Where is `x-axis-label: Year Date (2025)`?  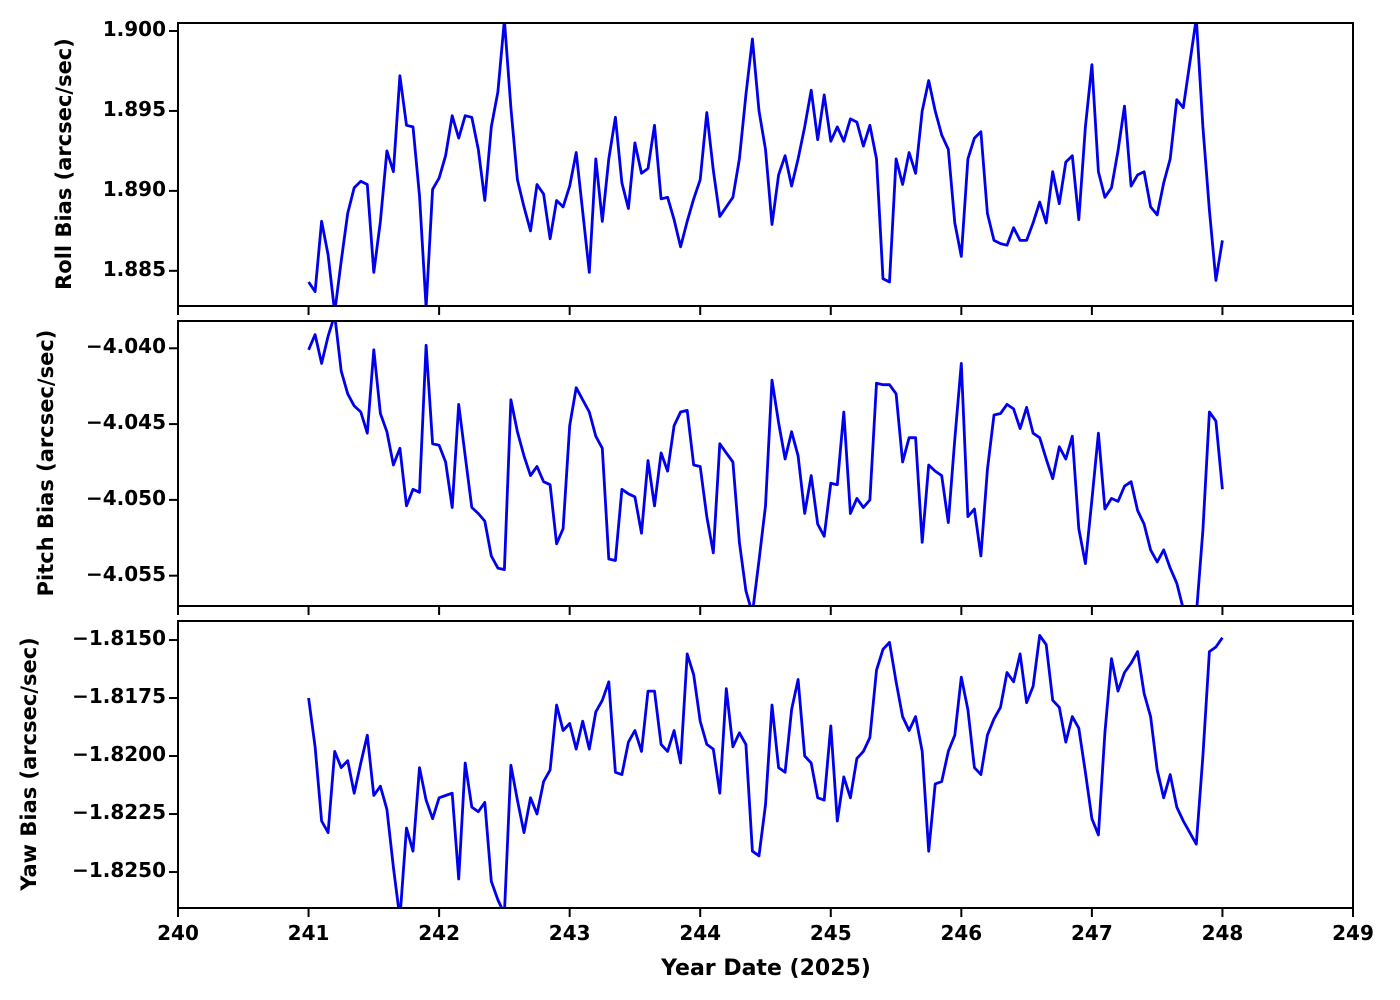 x-axis-label: Year Date (2025) is located at coordinates (766, 968).